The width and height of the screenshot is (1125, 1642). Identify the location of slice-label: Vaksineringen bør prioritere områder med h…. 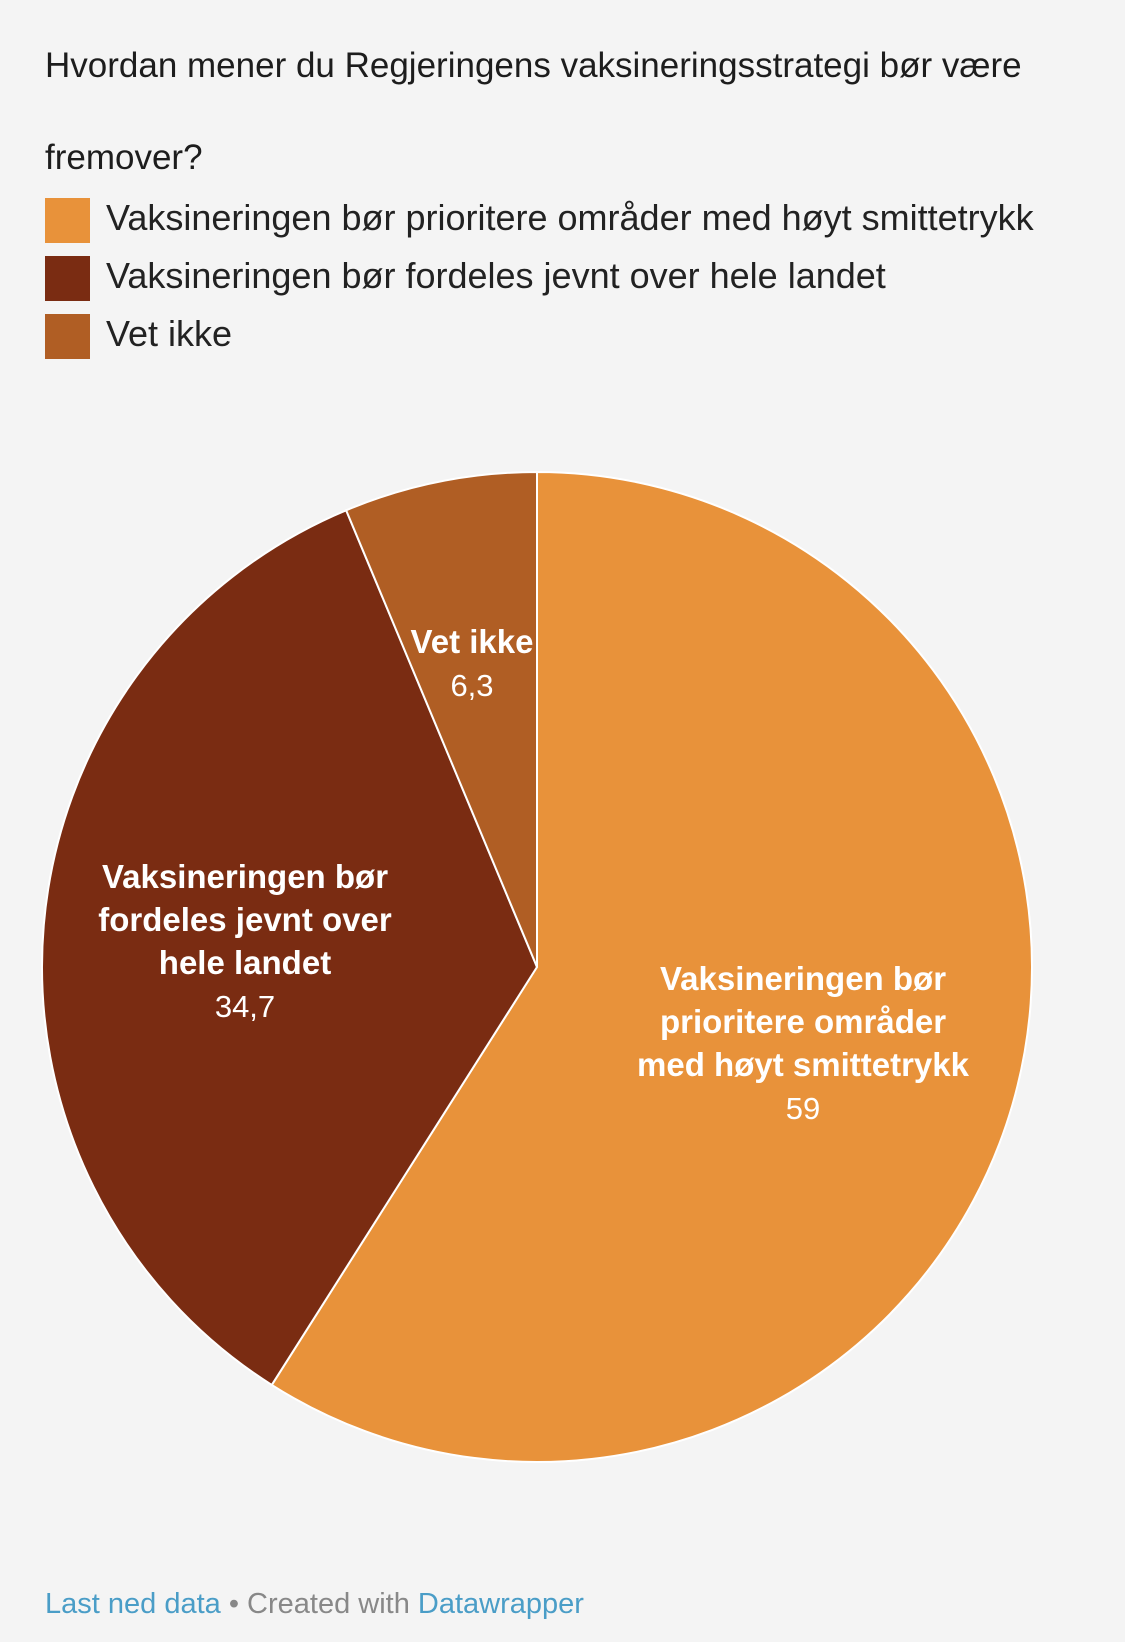
(803, 1043).